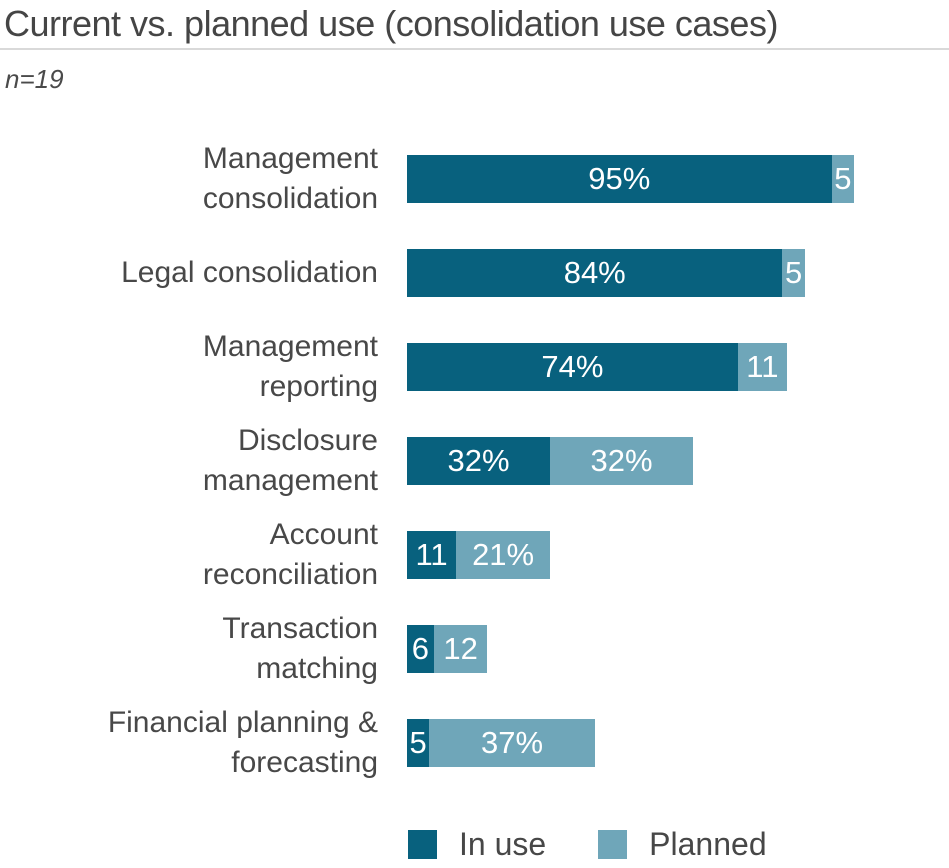 The height and width of the screenshot is (868, 949). What do you see at coordinates (189, 648) in the screenshot?
I see `category-label: Transaction matching` at bounding box center [189, 648].